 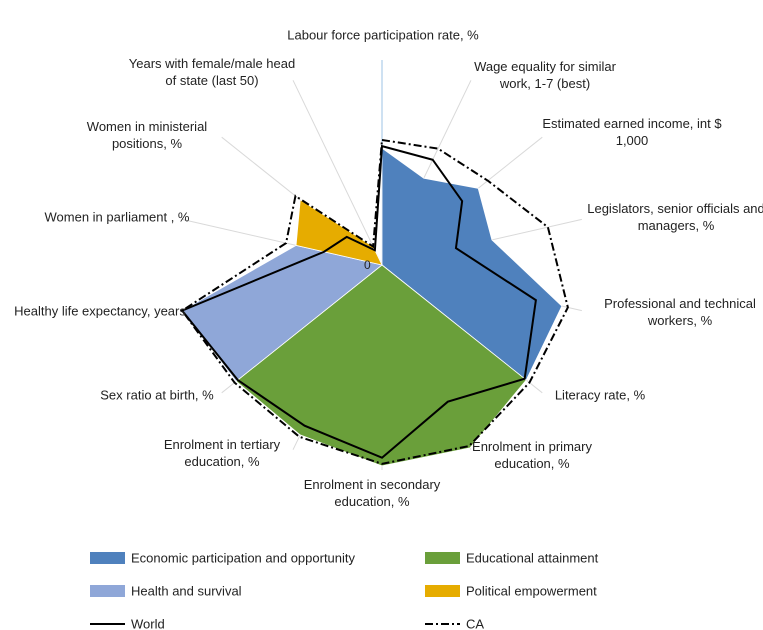 I want to click on radial-axis, so click(x=337, y=173).